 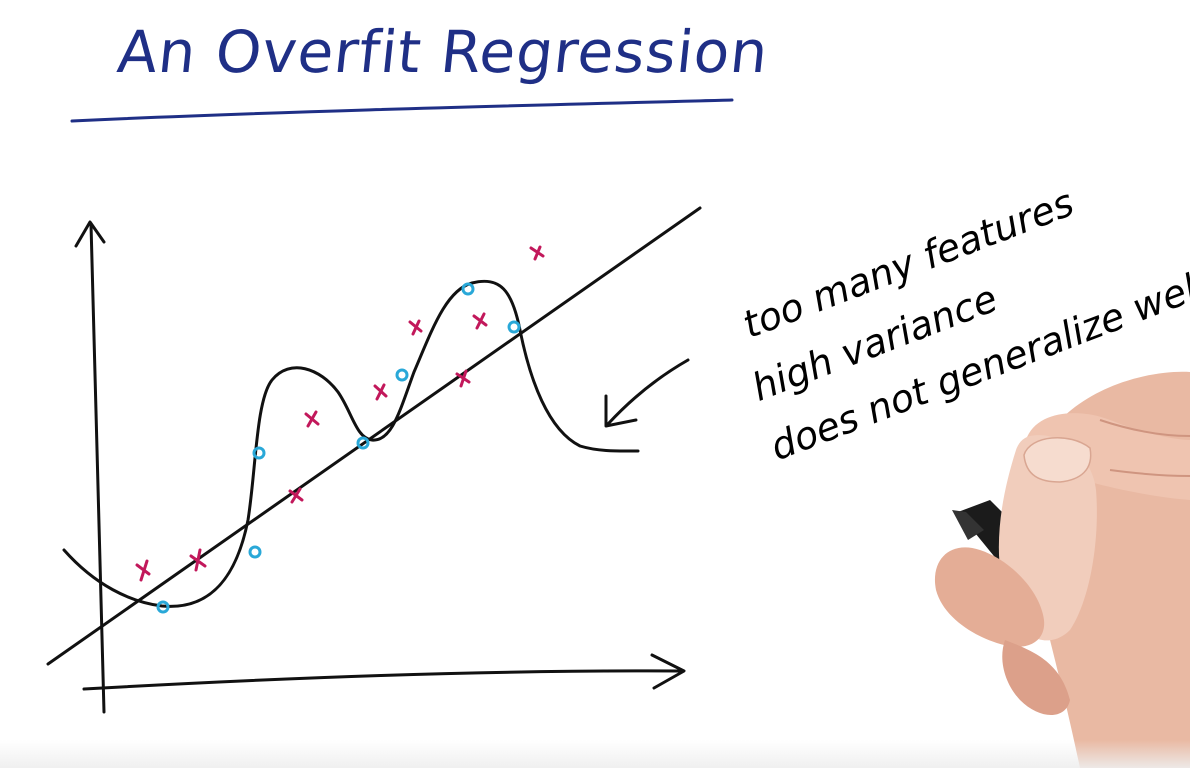 I want to click on annotation-arrowhead, so click(x=621, y=411).